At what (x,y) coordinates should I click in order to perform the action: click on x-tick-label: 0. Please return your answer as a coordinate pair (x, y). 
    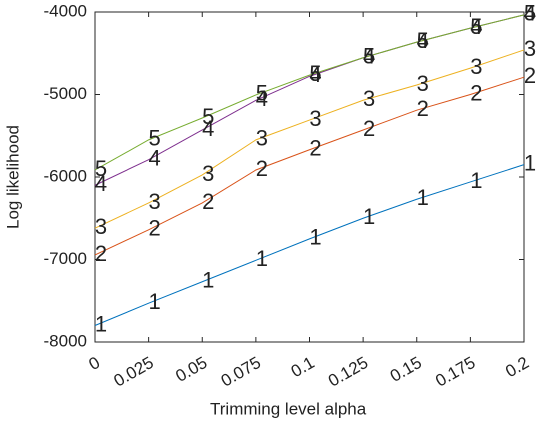
    Looking at the image, I should click on (95, 363).